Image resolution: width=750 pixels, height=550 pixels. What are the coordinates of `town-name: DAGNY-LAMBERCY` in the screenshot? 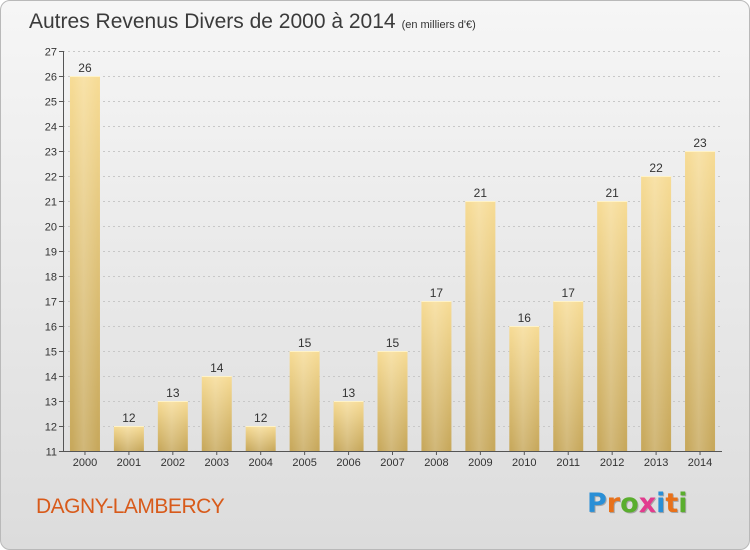 It's located at (130, 506).